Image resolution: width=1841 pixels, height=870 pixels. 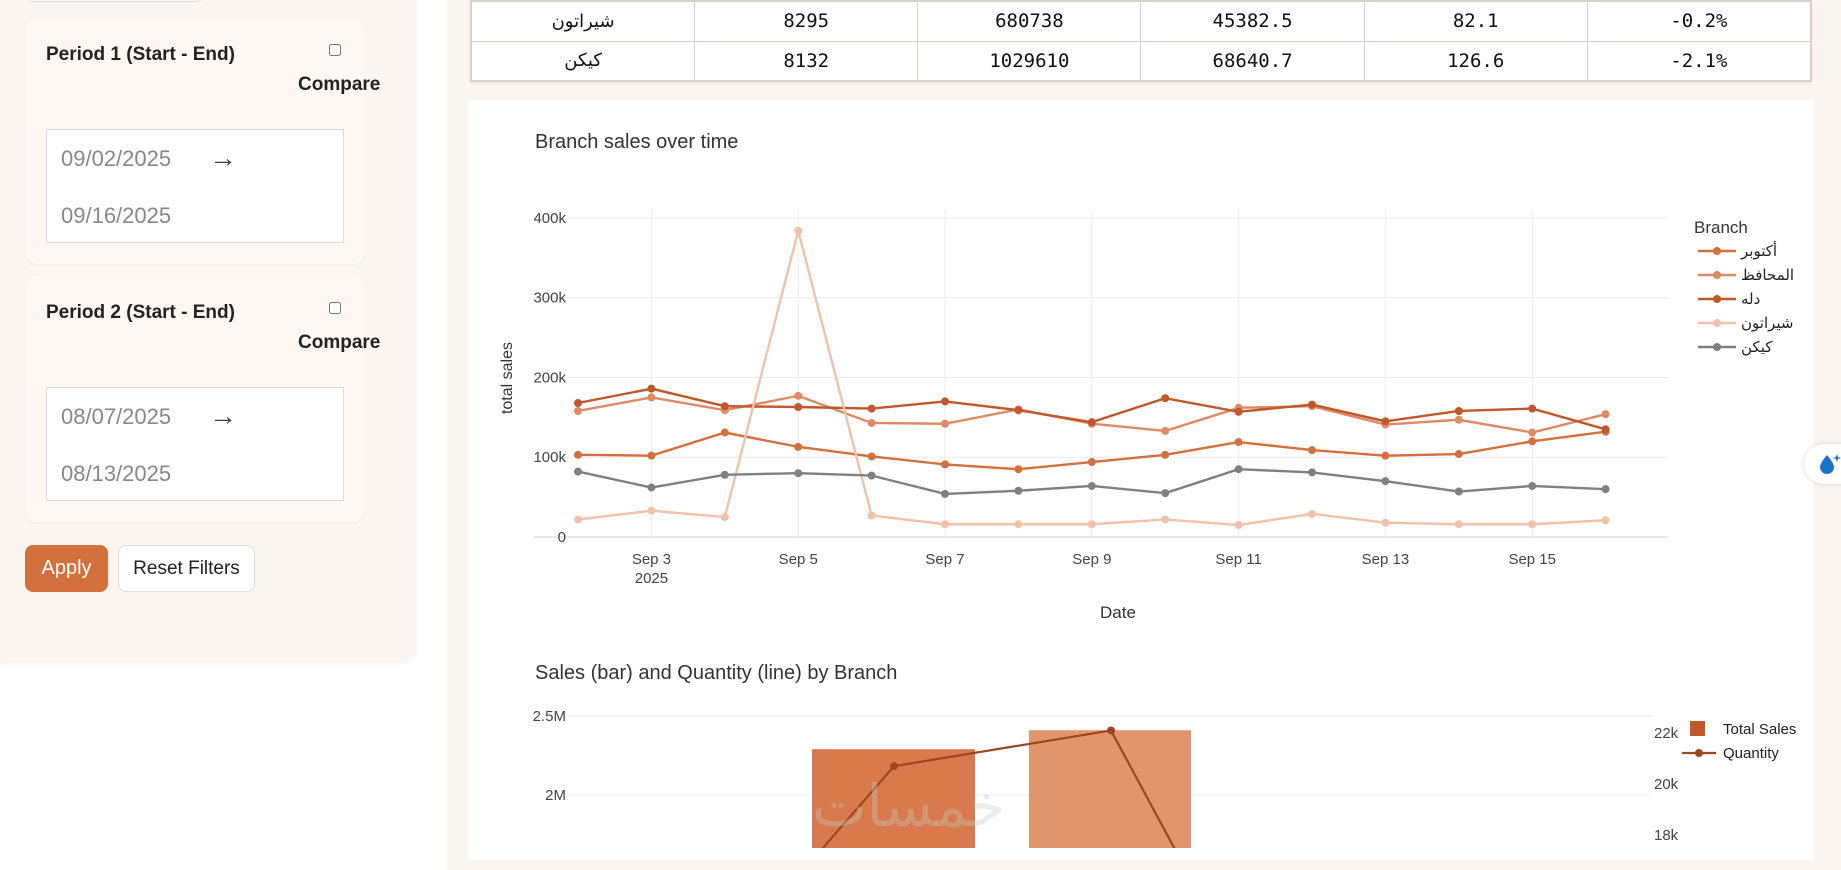 I want to click on x-tick-label: Sep 15, so click(x=1532, y=559).